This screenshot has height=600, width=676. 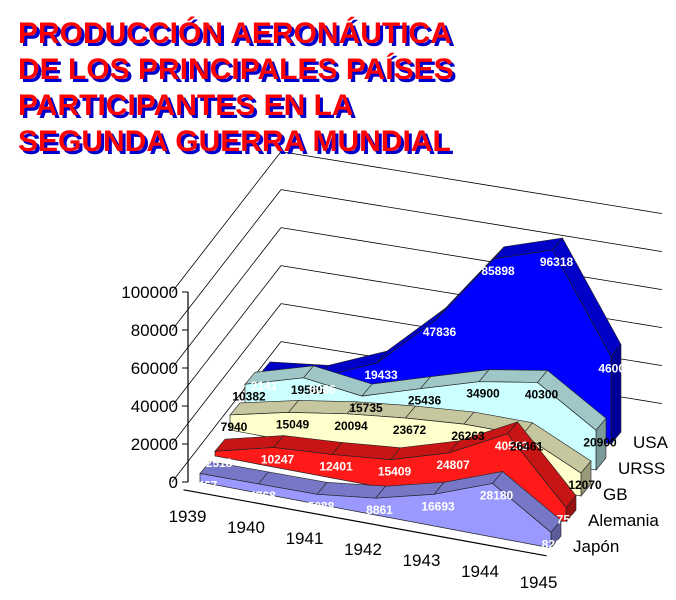 I want to click on data-label: 8263, so click(x=555, y=544).